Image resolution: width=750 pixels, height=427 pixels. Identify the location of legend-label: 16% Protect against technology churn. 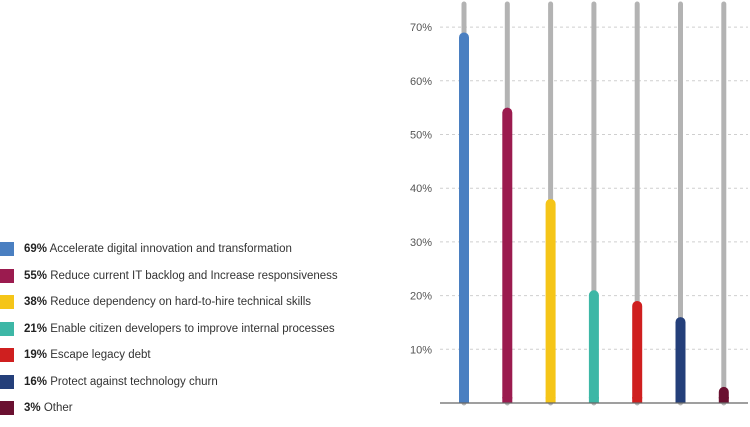
(121, 382).